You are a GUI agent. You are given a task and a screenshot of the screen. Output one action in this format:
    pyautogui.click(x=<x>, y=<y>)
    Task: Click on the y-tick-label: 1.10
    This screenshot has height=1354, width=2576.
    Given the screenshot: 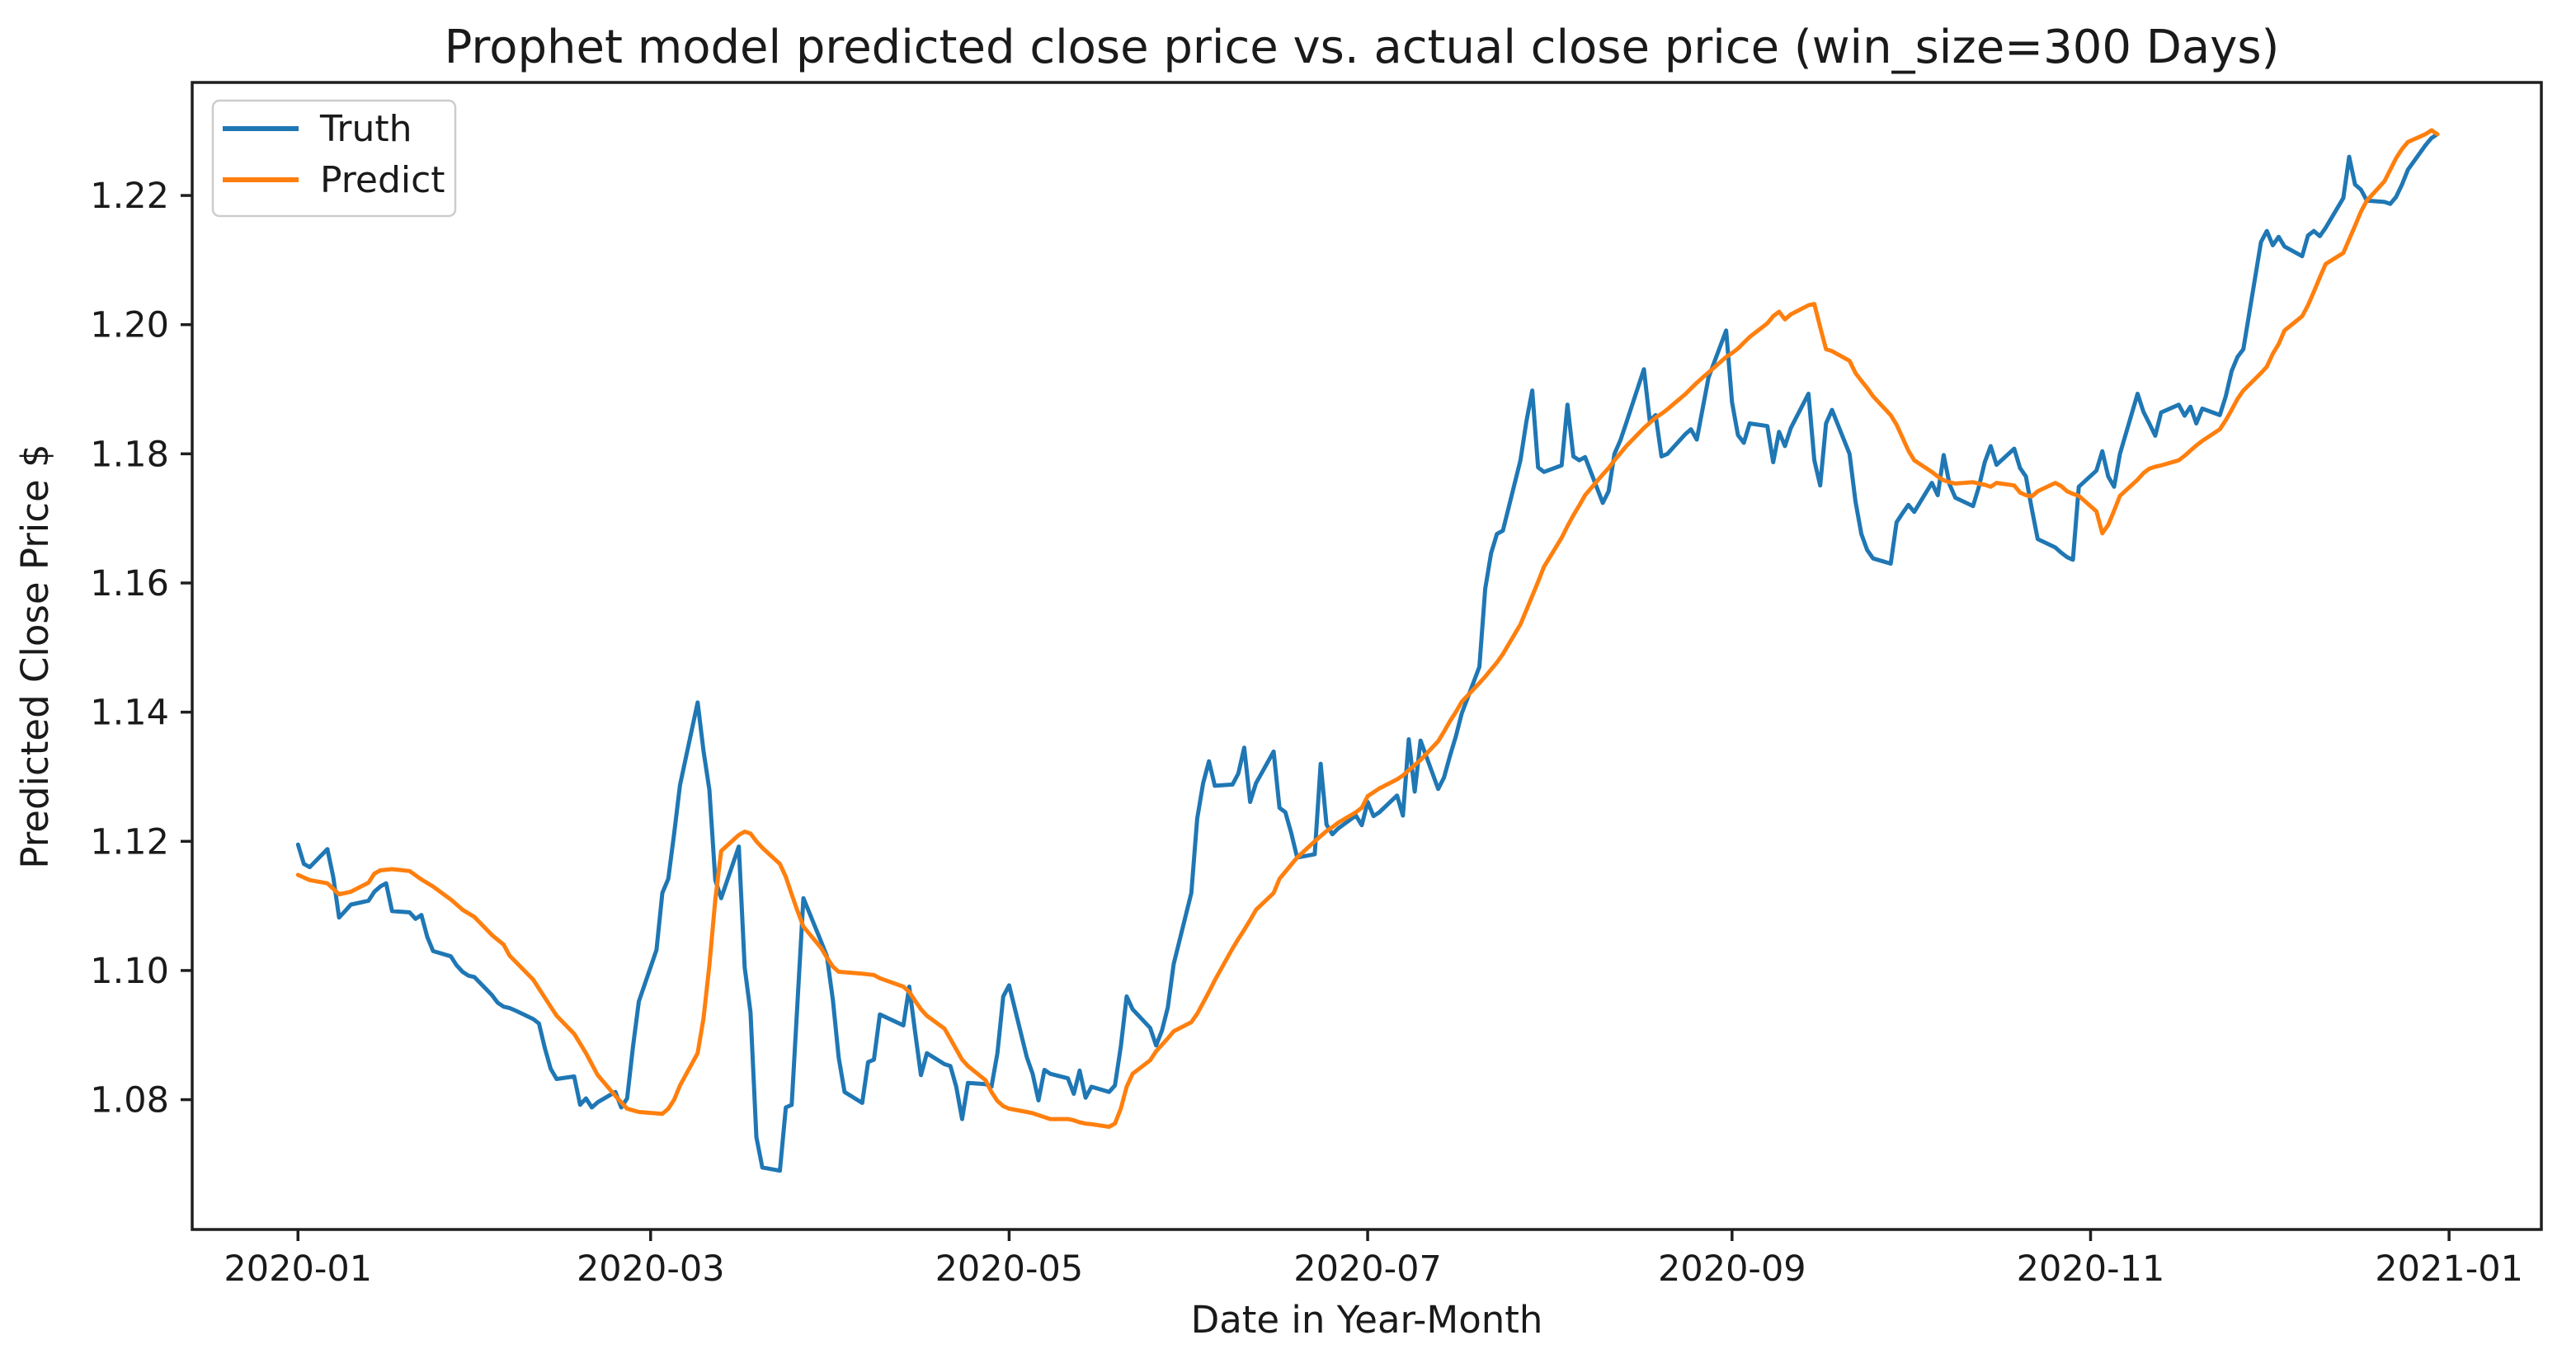 What is the action you would take?
    pyautogui.click(x=129, y=971)
    